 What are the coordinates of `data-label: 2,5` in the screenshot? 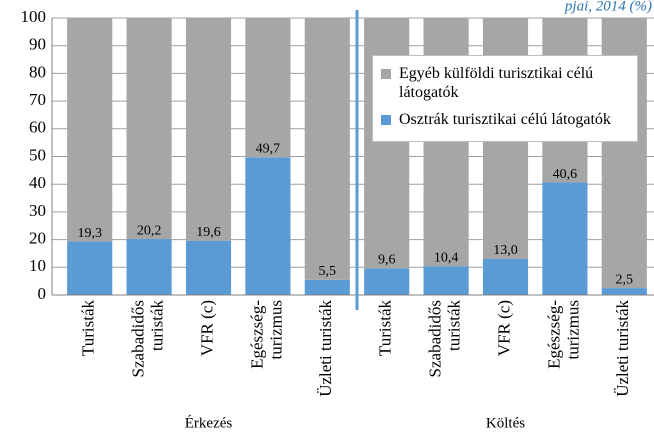 It's located at (625, 279).